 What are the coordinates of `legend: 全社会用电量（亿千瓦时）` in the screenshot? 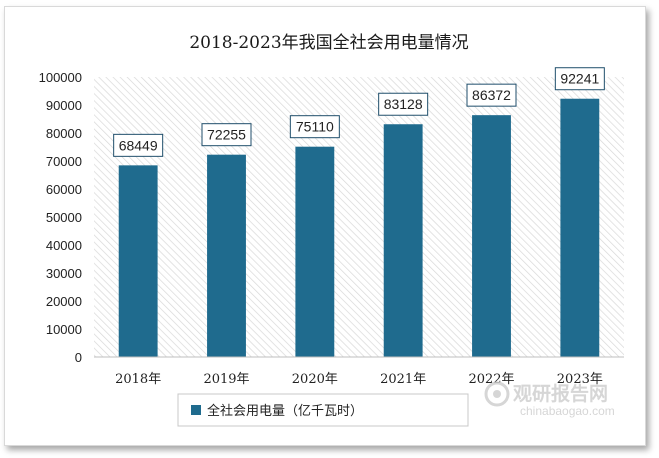 It's located at (323, 410).